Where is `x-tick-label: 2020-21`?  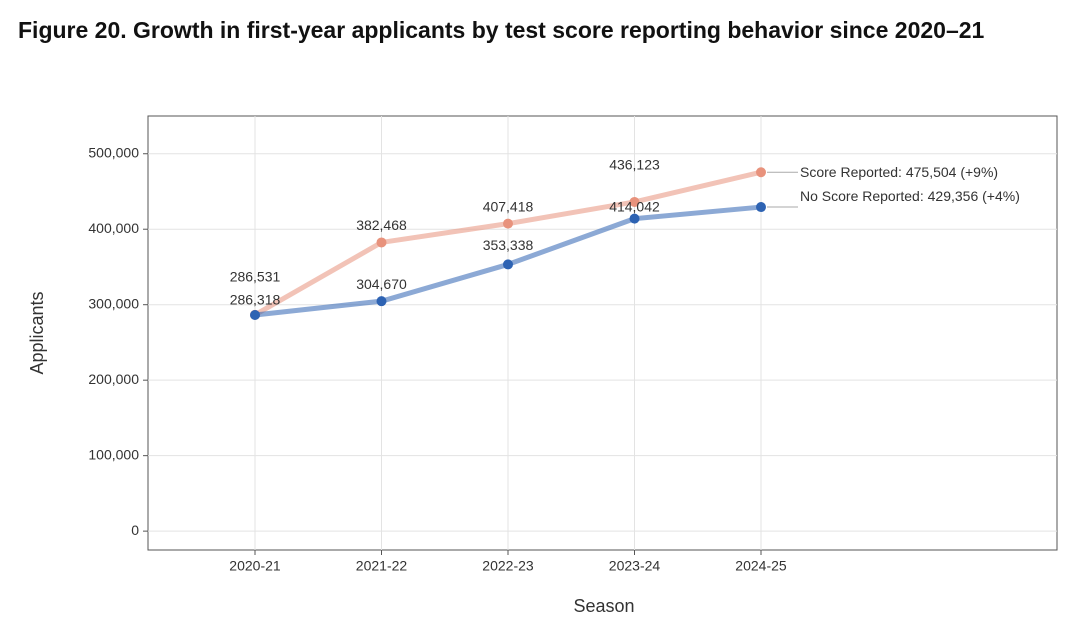
x-tick-label: 2020-21 is located at coordinates (255, 566).